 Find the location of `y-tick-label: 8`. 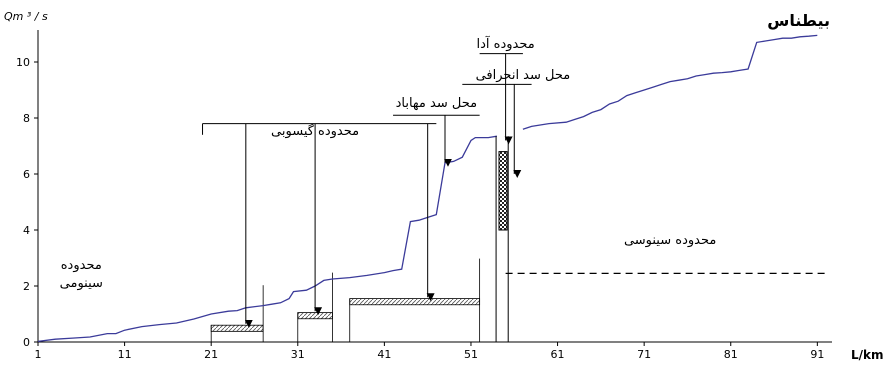

y-tick-label: 8 is located at coordinates (26, 118).